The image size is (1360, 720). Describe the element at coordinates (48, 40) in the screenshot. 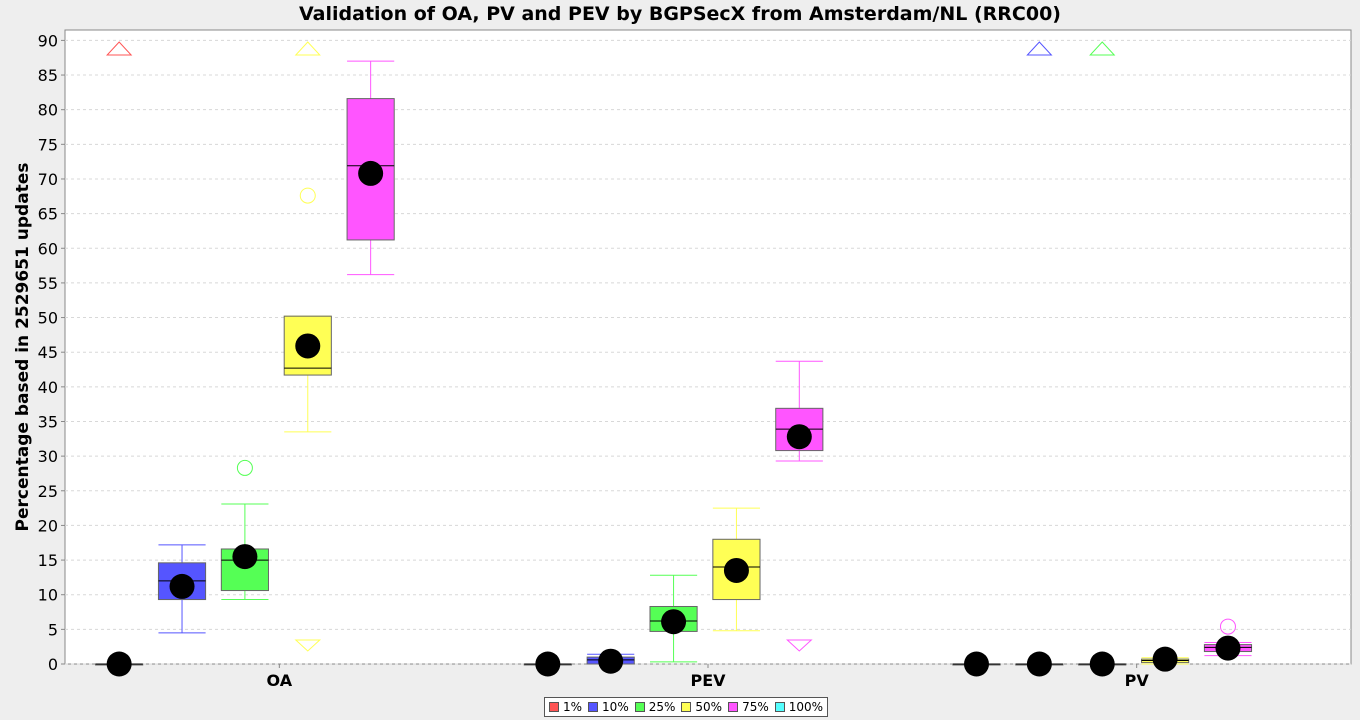

I see `y-tick-label: 90` at that location.